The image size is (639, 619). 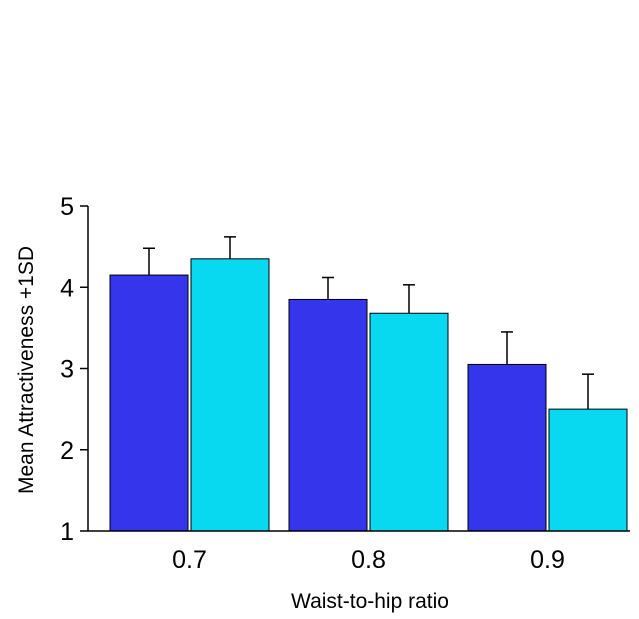 What do you see at coordinates (328, 288) in the screenshot?
I see `error-bar-series-1-0.8` at bounding box center [328, 288].